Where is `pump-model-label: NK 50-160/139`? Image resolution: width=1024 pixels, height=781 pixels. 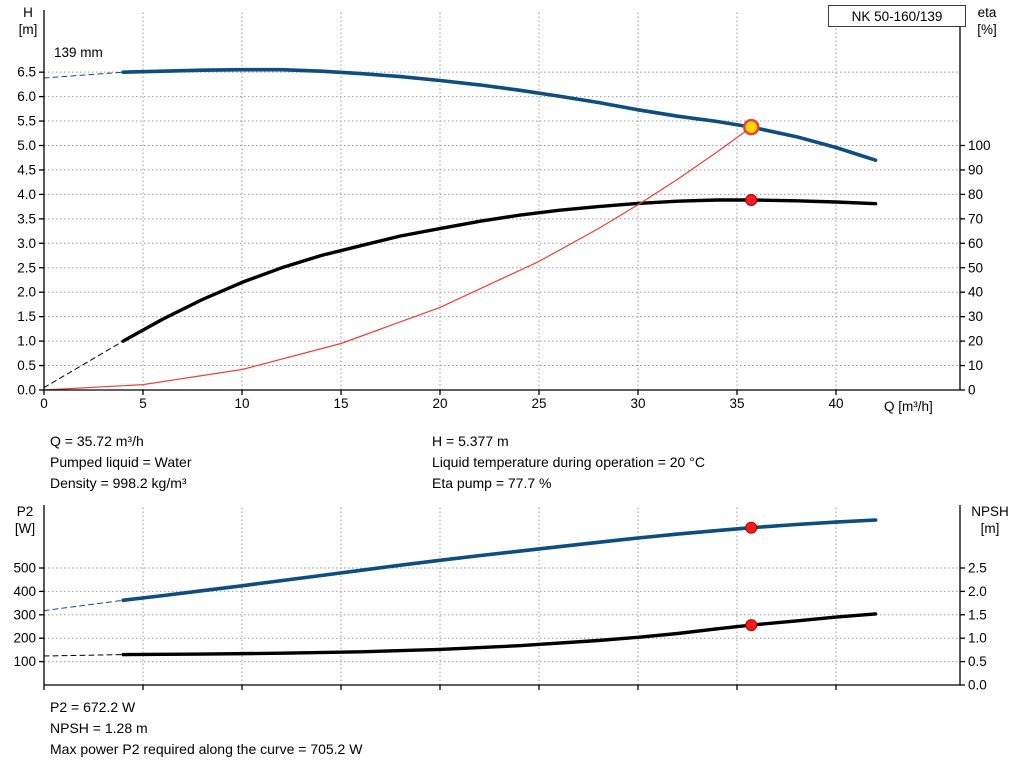 pump-model-label: NK 50-160/139 is located at coordinates (897, 16).